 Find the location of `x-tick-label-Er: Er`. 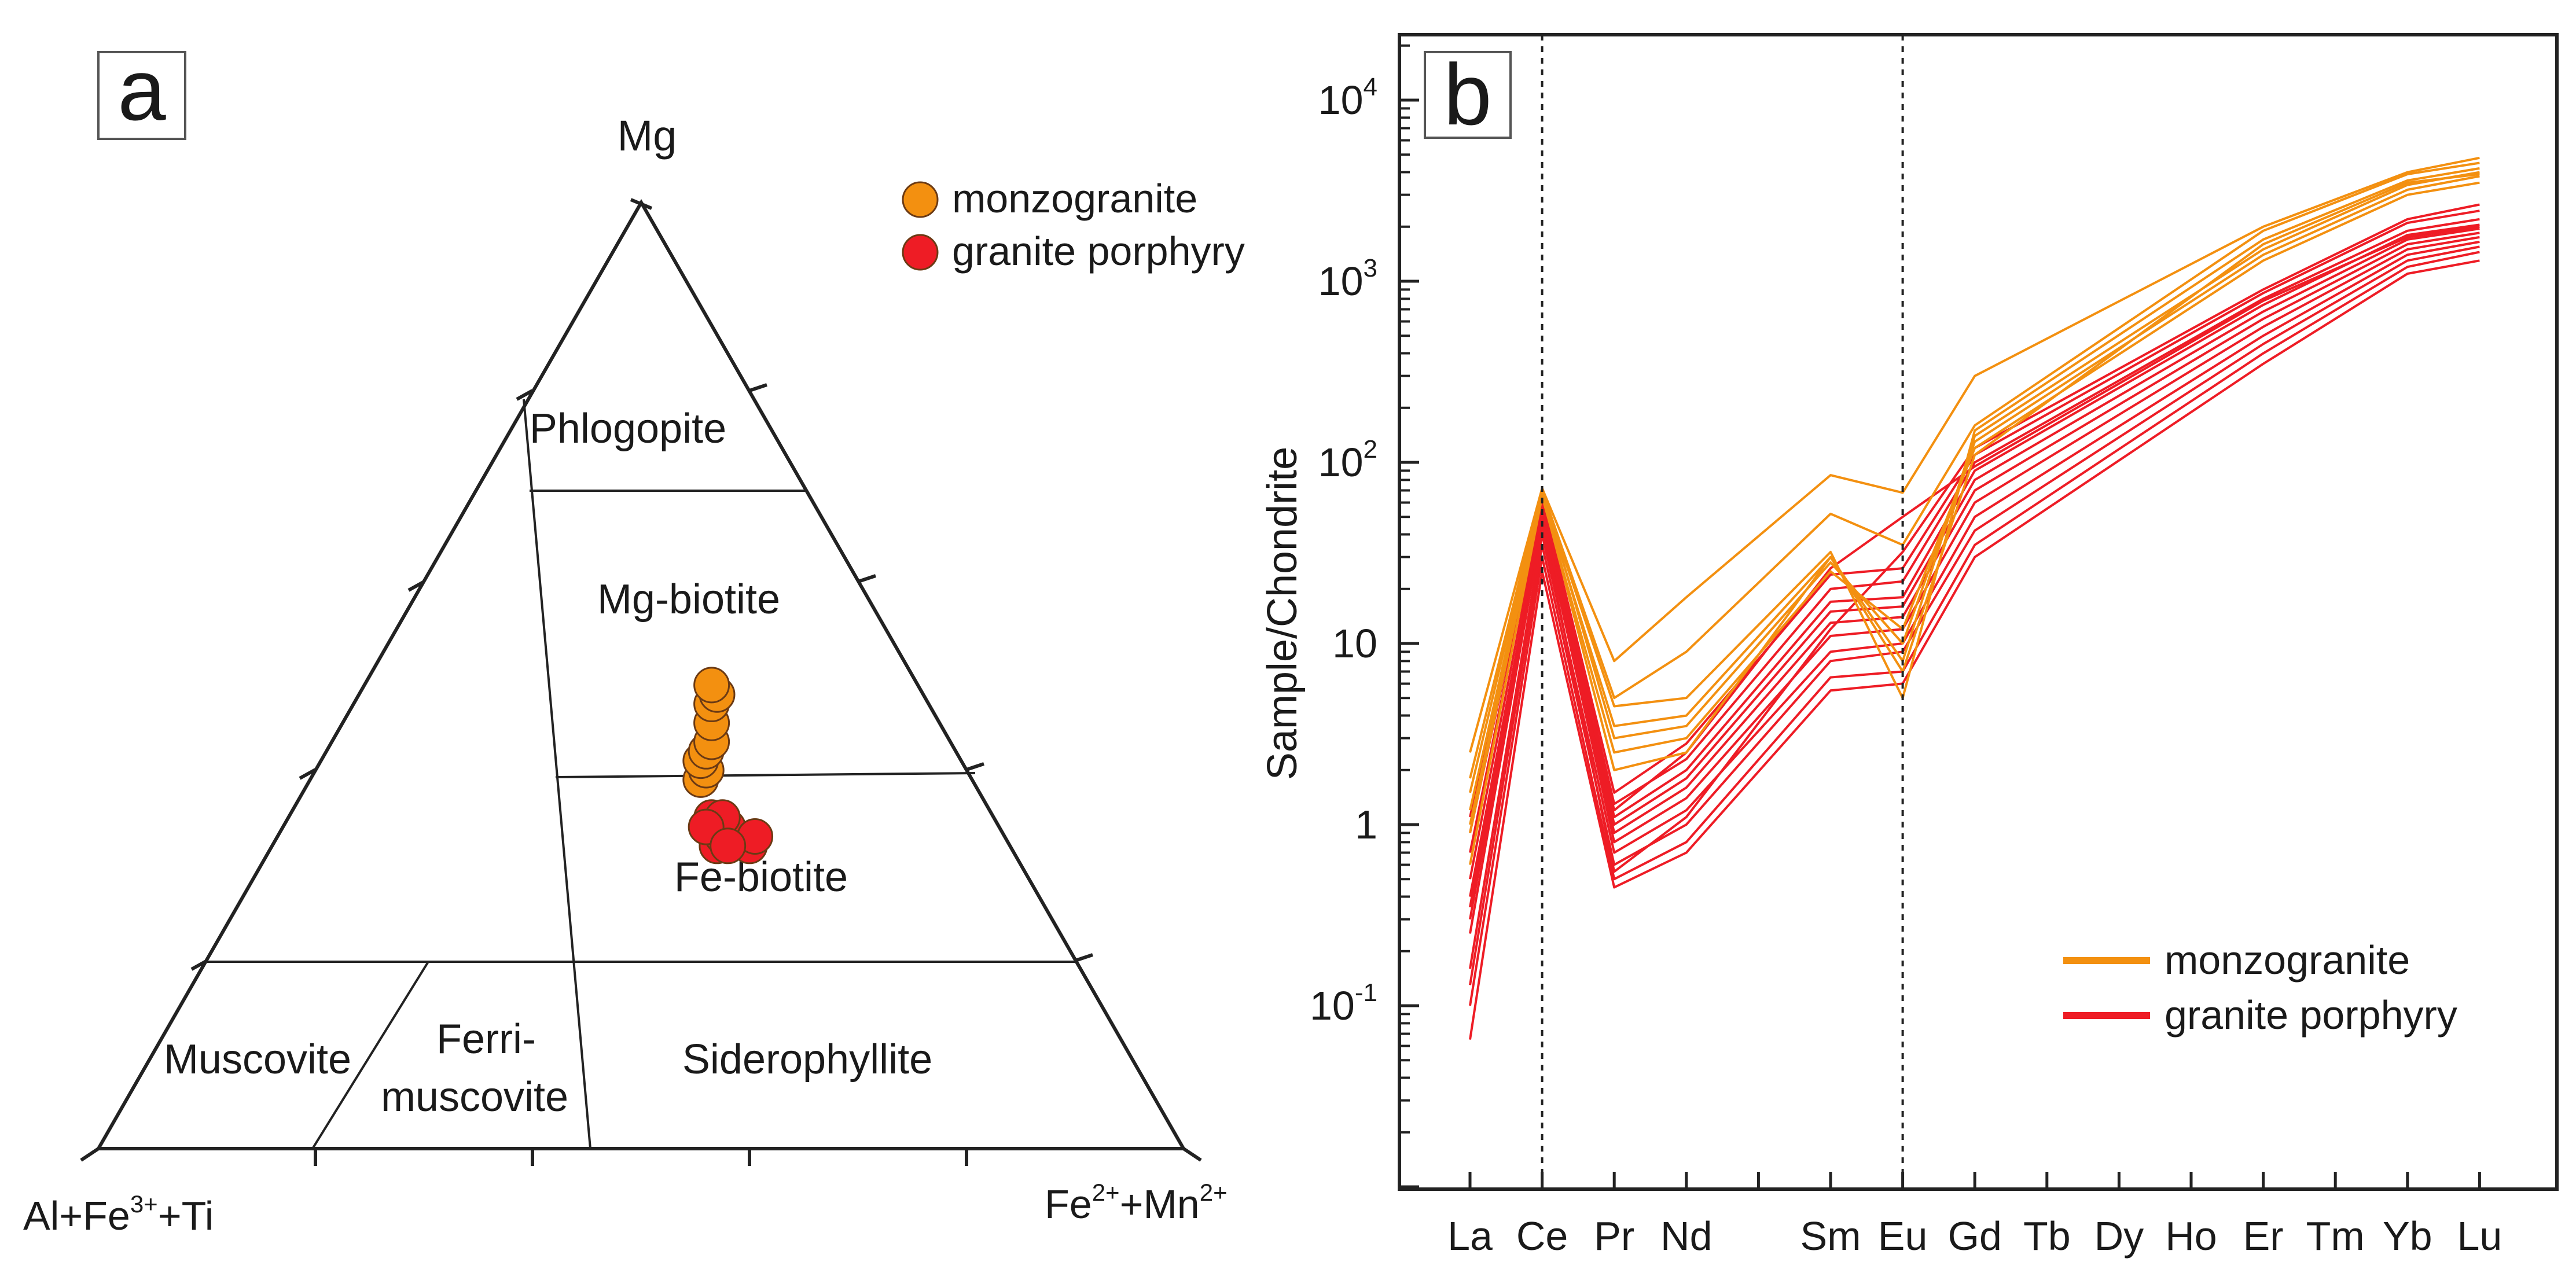

x-tick-label-Er: Er is located at coordinates (2263, 1236).